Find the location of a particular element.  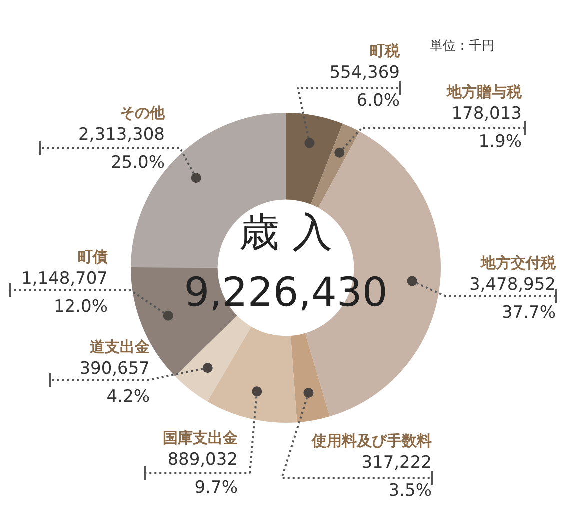

data-label: 889,032 9.7% is located at coordinates (203, 474).